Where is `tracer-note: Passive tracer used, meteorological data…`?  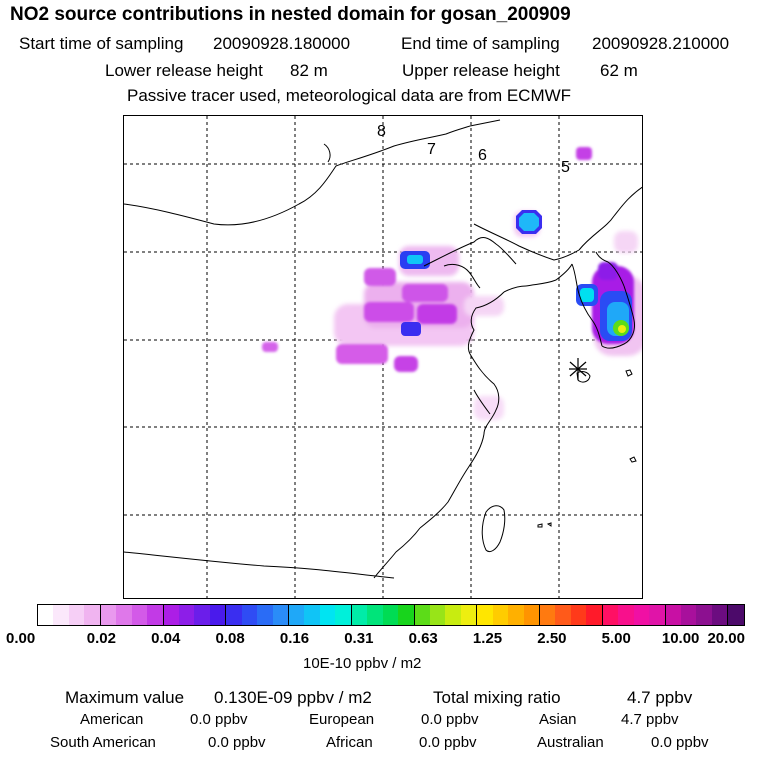 tracer-note: Passive tracer used, meteorological data… is located at coordinates (349, 95).